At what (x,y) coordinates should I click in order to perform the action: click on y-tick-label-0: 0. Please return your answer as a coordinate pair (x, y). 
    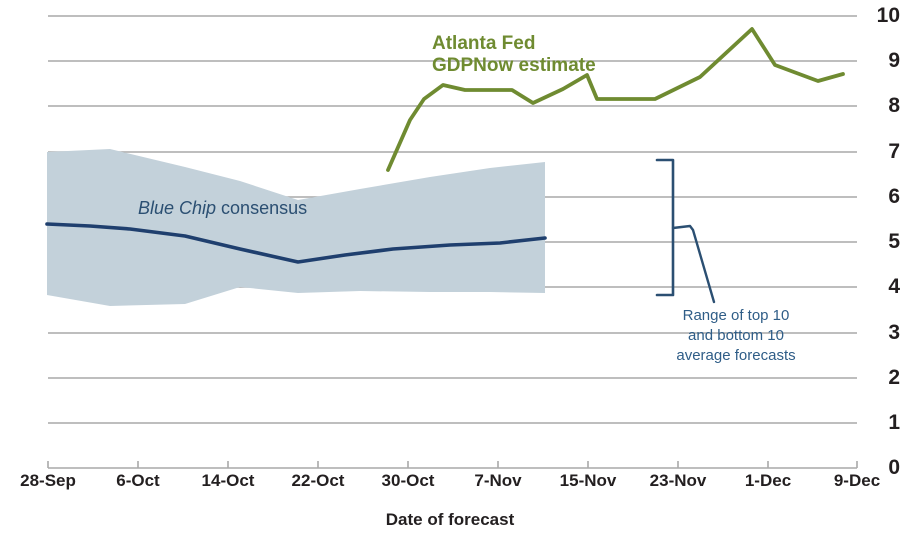
    Looking at the image, I should click on (894, 467).